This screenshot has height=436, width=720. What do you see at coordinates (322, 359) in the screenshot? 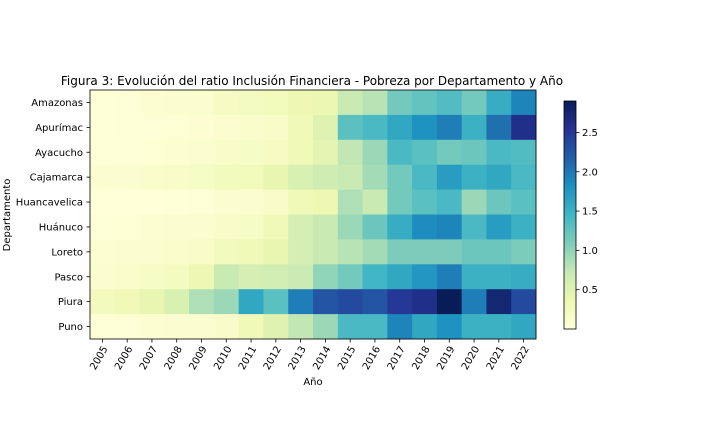
I see `x-tick-label: 2014` at bounding box center [322, 359].